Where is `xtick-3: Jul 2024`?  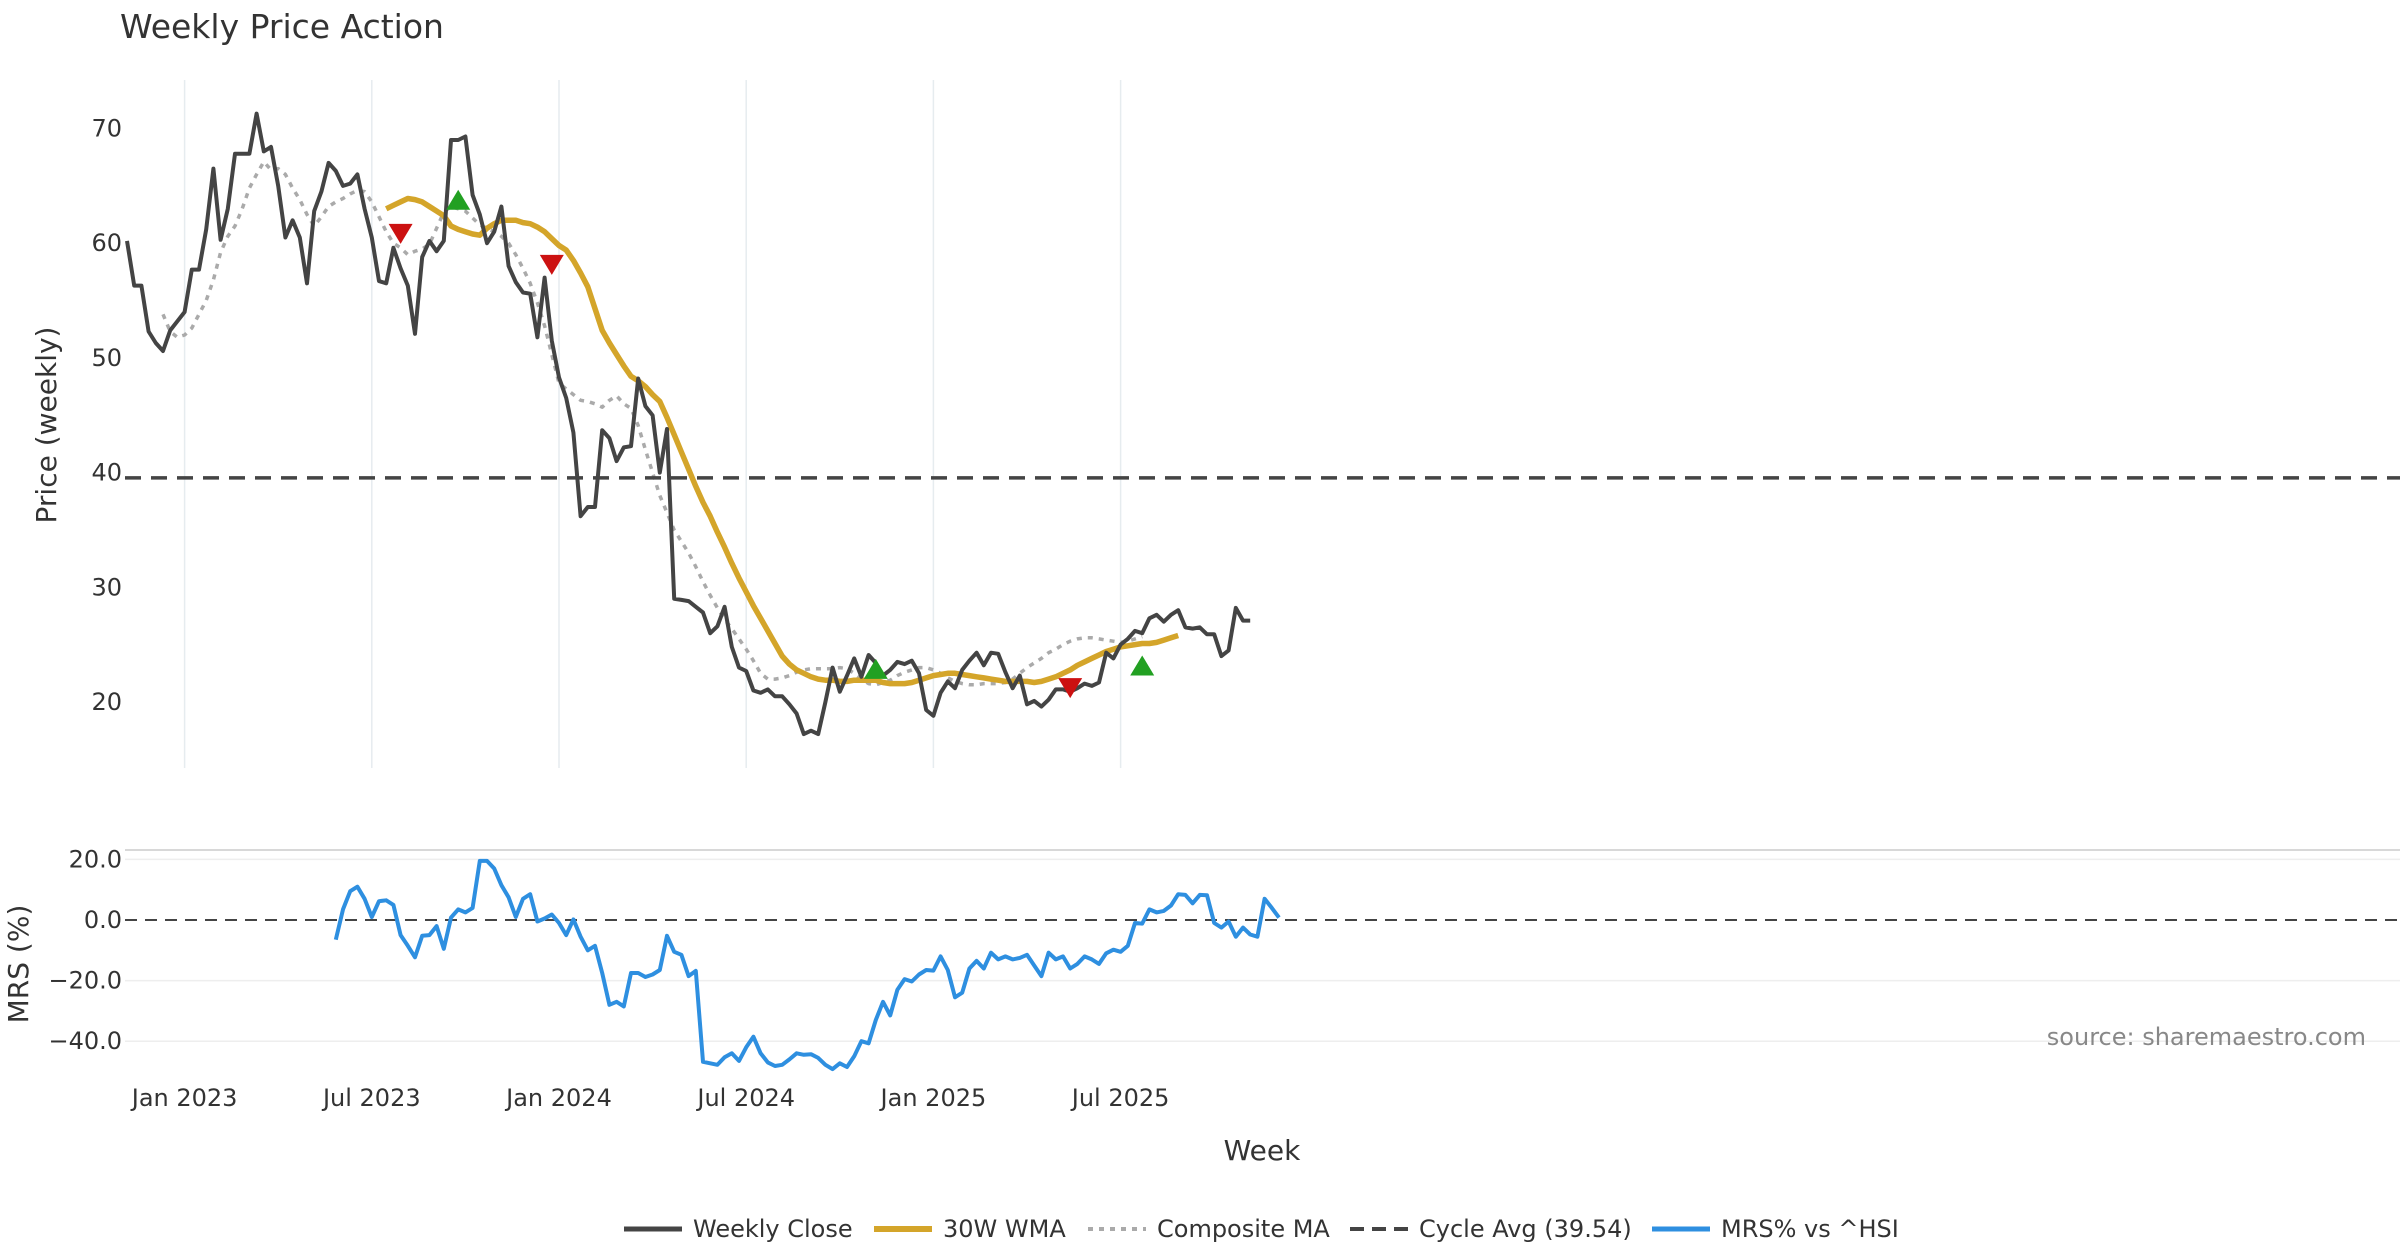 xtick-3: Jul 2024 is located at coordinates (745, 1098).